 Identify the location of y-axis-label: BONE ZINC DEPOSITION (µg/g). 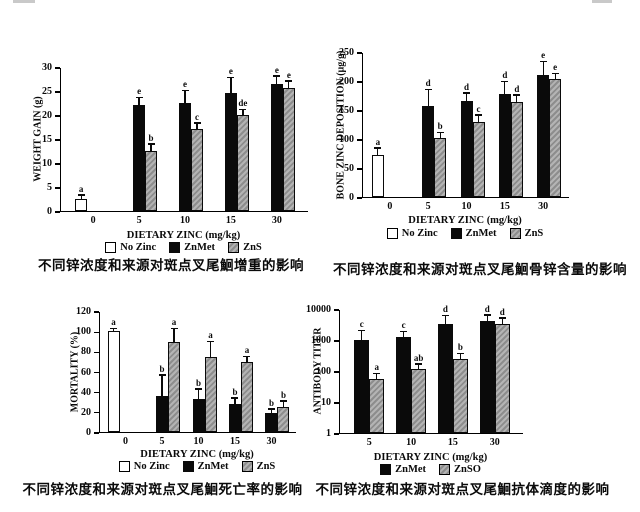
(341, 125).